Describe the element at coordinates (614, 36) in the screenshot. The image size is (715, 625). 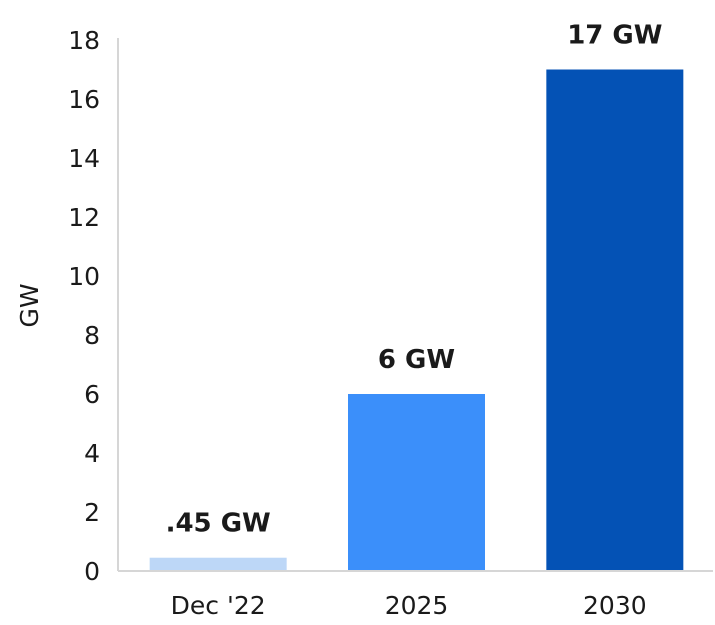
I see `bar-data-label: 17 GW` at that location.